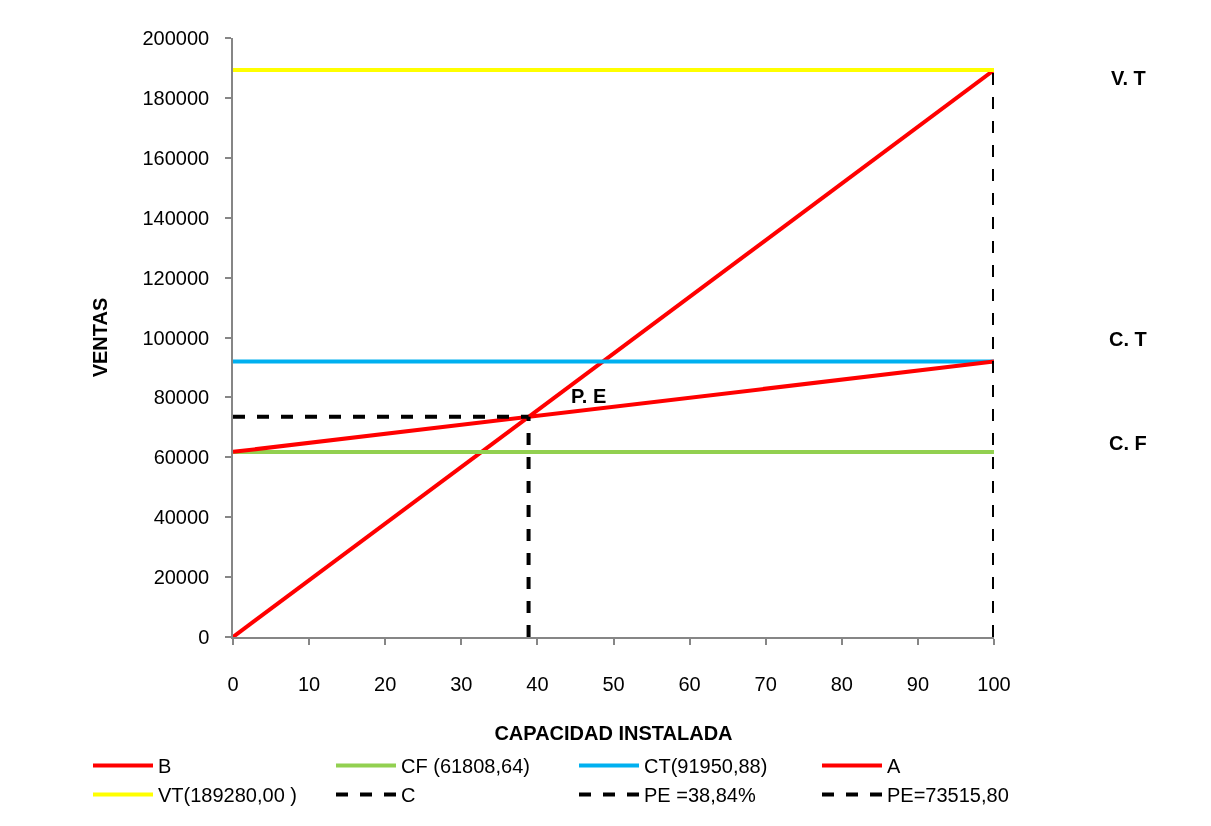 This screenshot has width=1211, height=826. What do you see at coordinates (385, 683) in the screenshot?
I see `x-tick-label: 20` at bounding box center [385, 683].